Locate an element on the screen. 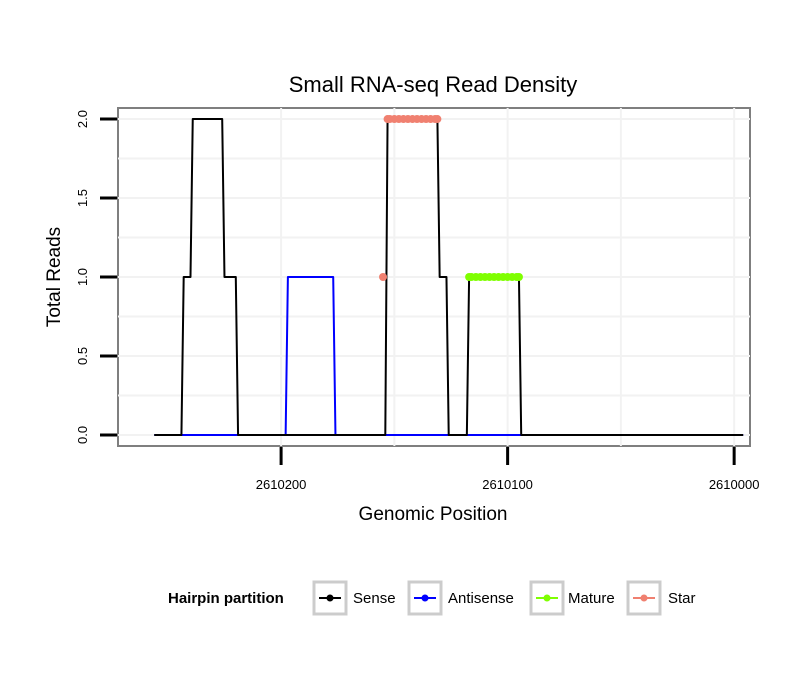 This screenshot has width=810, height=690. x-axis-title: Genomic Position is located at coordinates (433, 514).